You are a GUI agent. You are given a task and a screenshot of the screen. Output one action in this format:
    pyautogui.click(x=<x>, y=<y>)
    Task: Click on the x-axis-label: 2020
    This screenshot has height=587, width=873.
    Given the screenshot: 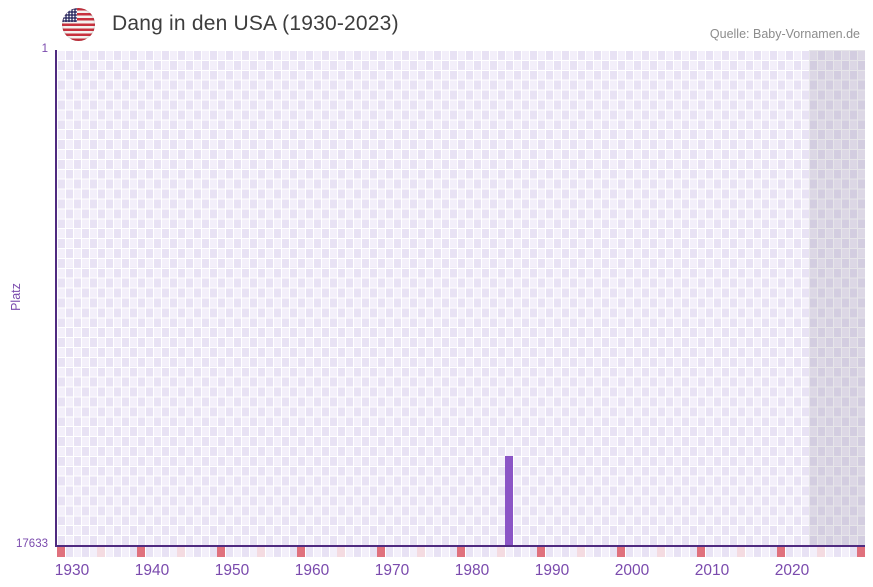 What is the action you would take?
    pyautogui.click(x=792, y=570)
    